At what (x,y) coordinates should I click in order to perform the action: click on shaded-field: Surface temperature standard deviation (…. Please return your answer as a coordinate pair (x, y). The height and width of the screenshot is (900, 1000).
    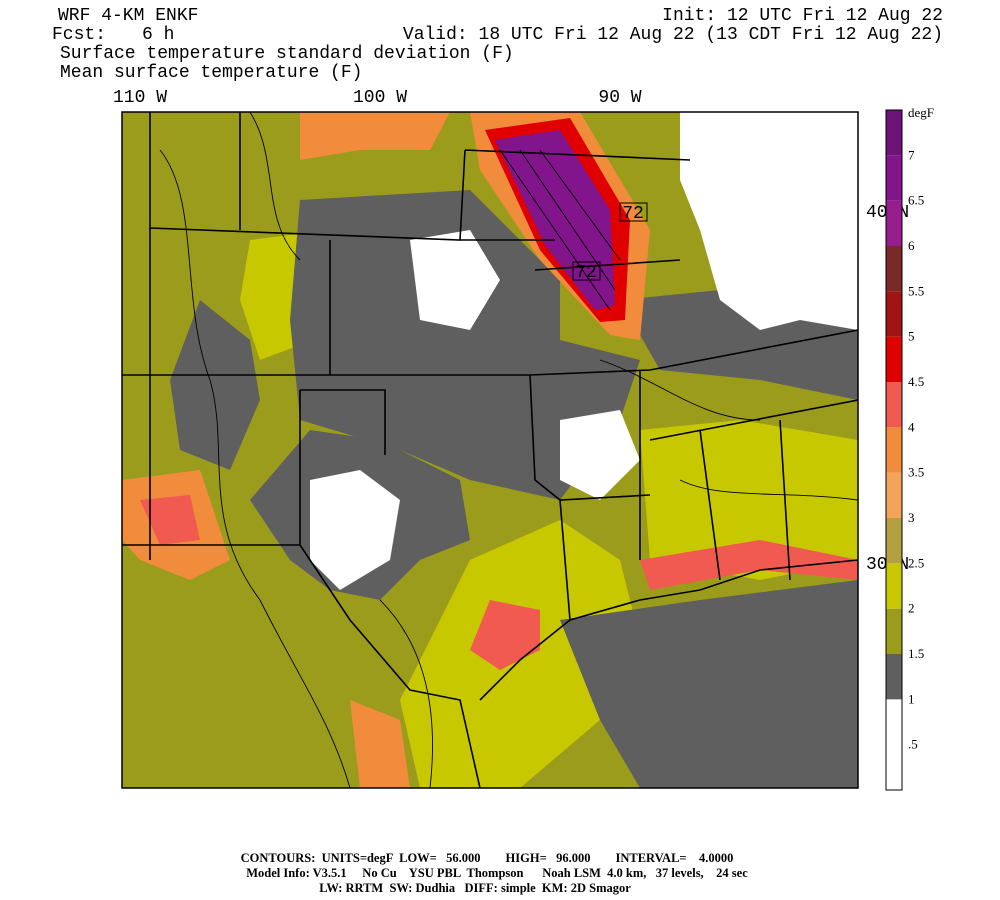
    Looking at the image, I should click on (287, 54).